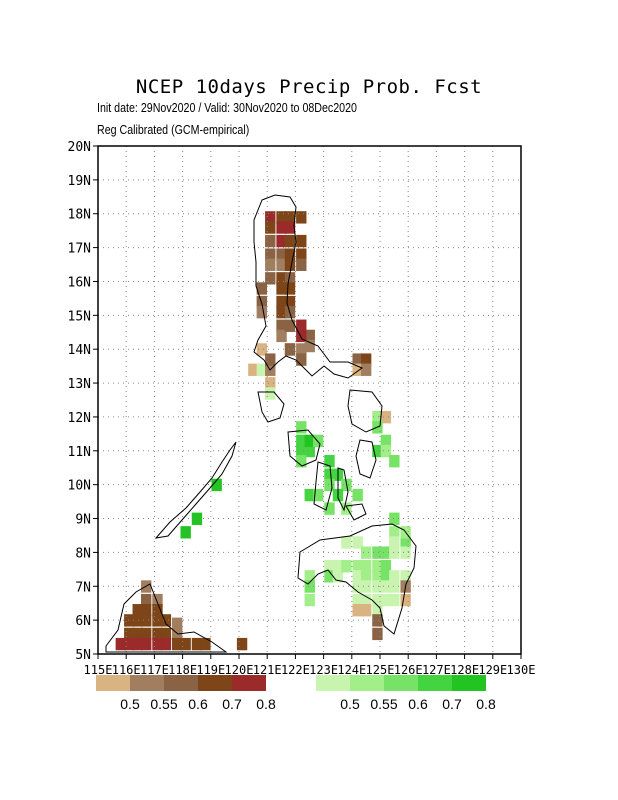 This screenshot has width=618, height=800. I want to click on lat-label: 10N, so click(79, 486).